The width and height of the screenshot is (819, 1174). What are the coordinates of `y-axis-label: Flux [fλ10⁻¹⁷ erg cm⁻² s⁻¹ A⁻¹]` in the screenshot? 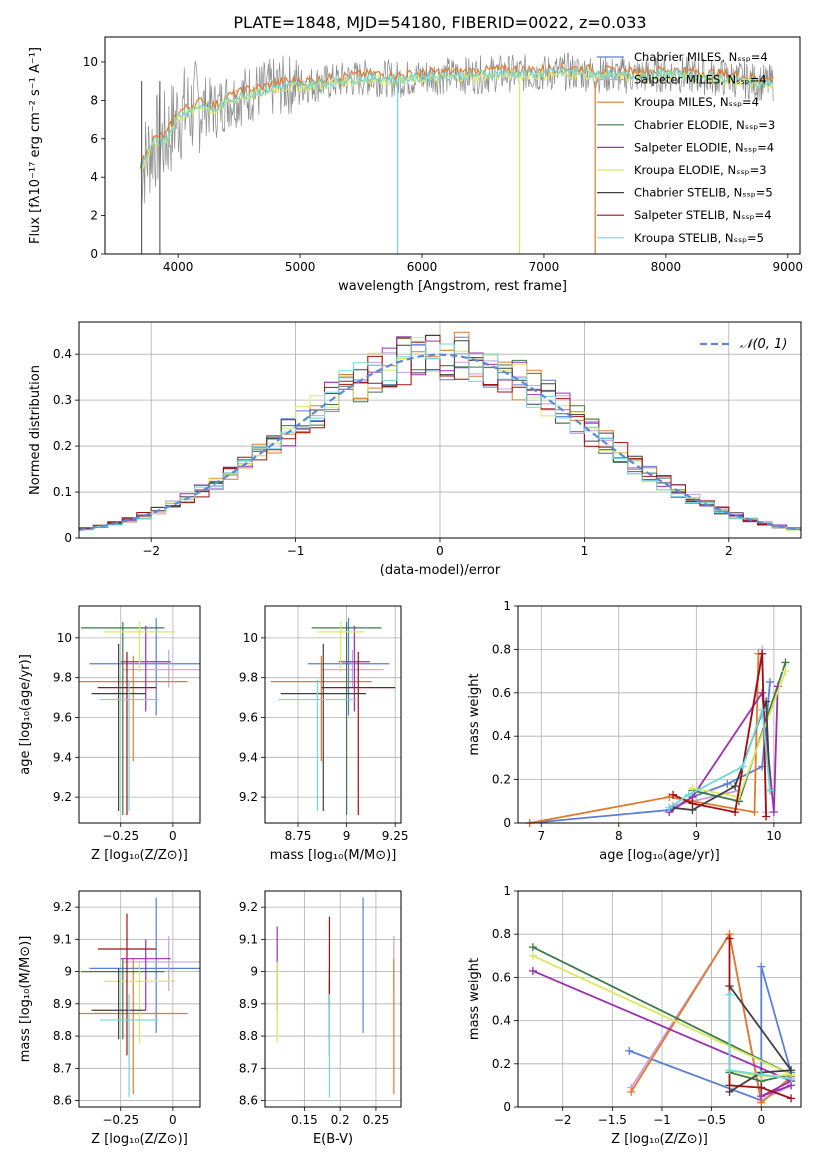 It's located at (35, 145).